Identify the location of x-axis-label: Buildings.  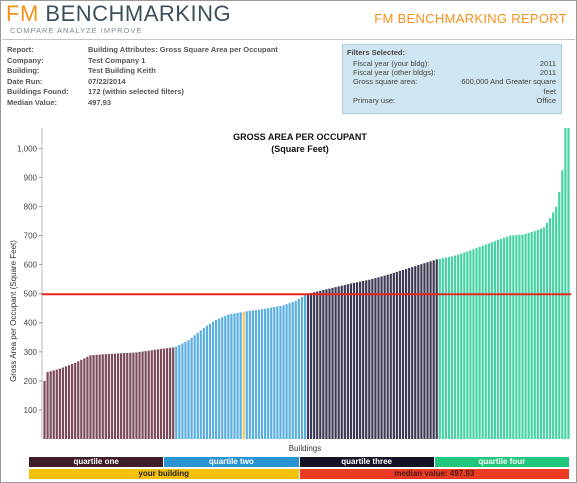
(305, 448).